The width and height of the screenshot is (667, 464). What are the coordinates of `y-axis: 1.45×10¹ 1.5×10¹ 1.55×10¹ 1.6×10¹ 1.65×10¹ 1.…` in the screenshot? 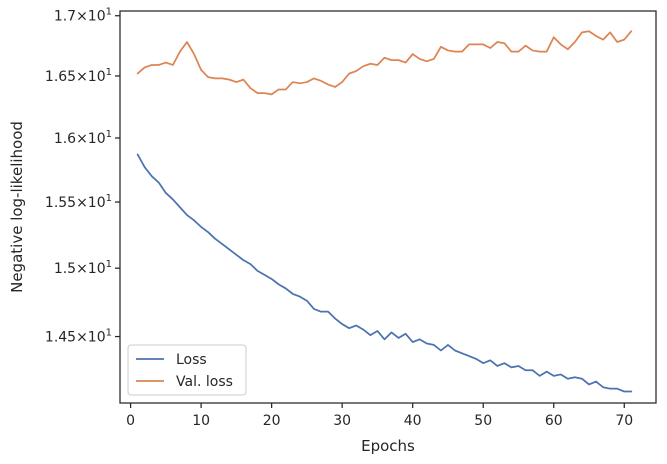 It's located at (82, 176).